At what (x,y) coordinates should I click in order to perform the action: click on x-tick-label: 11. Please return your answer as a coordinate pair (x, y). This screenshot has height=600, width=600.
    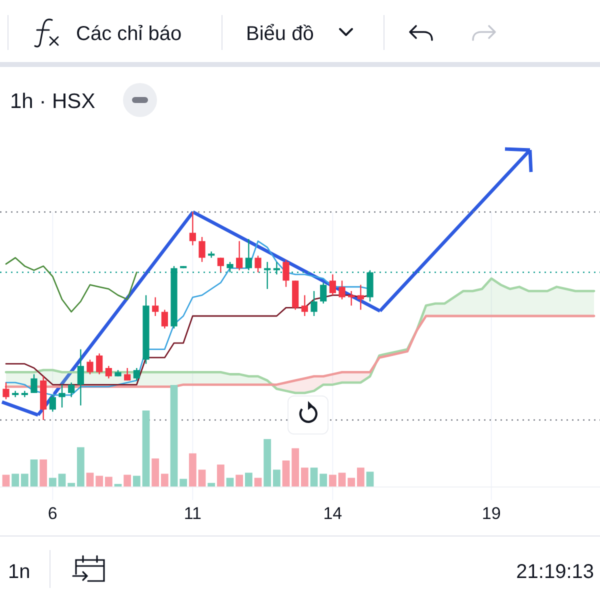
    Looking at the image, I should click on (193, 513).